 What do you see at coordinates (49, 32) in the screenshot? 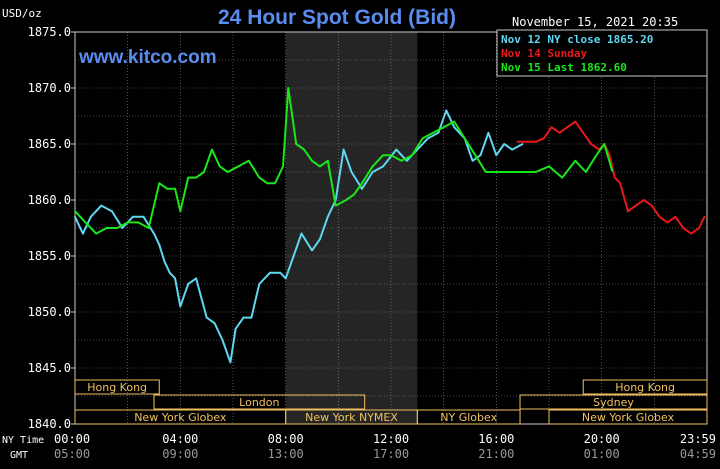
I see `y-tick-label-0: 1875.0` at bounding box center [49, 32].